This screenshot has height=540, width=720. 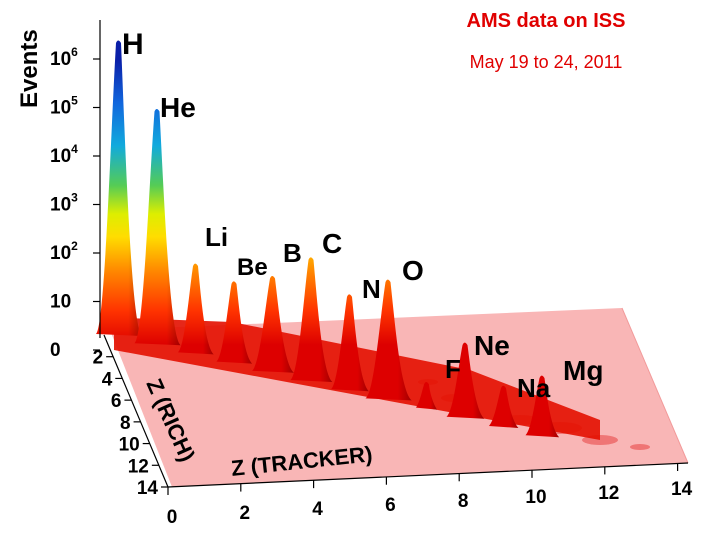 I want to click on element-label-he: He, so click(x=178, y=107).